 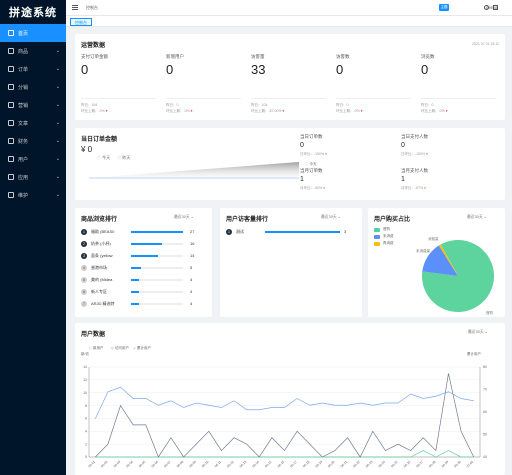 What do you see at coordinates (33, 159) in the screenshot?
I see `sidebar-item-7: 用户 ⌄` at bounding box center [33, 159].